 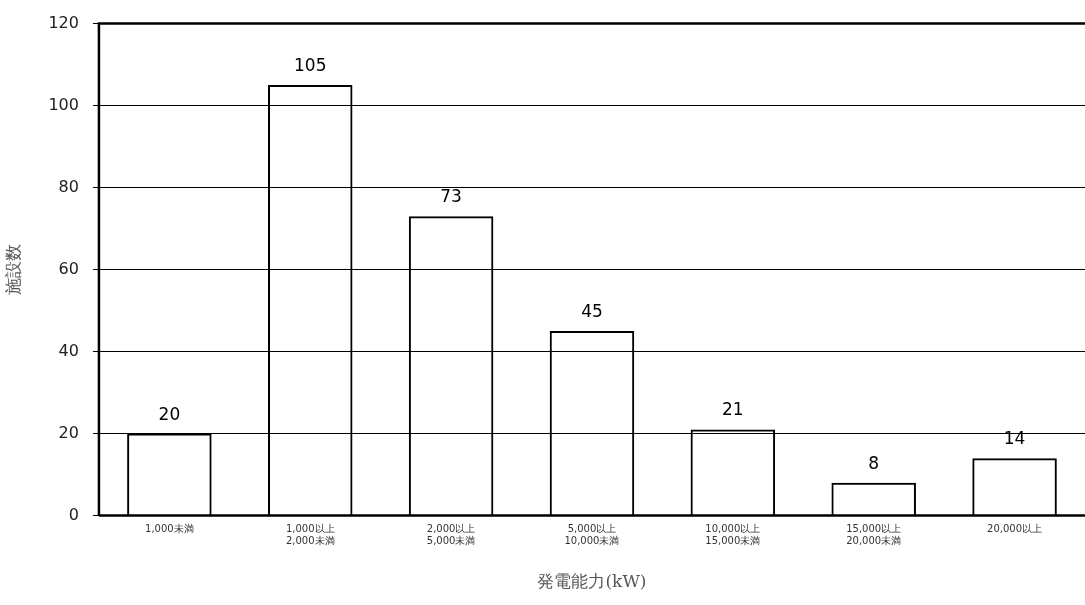 What do you see at coordinates (592, 581) in the screenshot?
I see `x-axis-title: 発電能力(kW)` at bounding box center [592, 581].